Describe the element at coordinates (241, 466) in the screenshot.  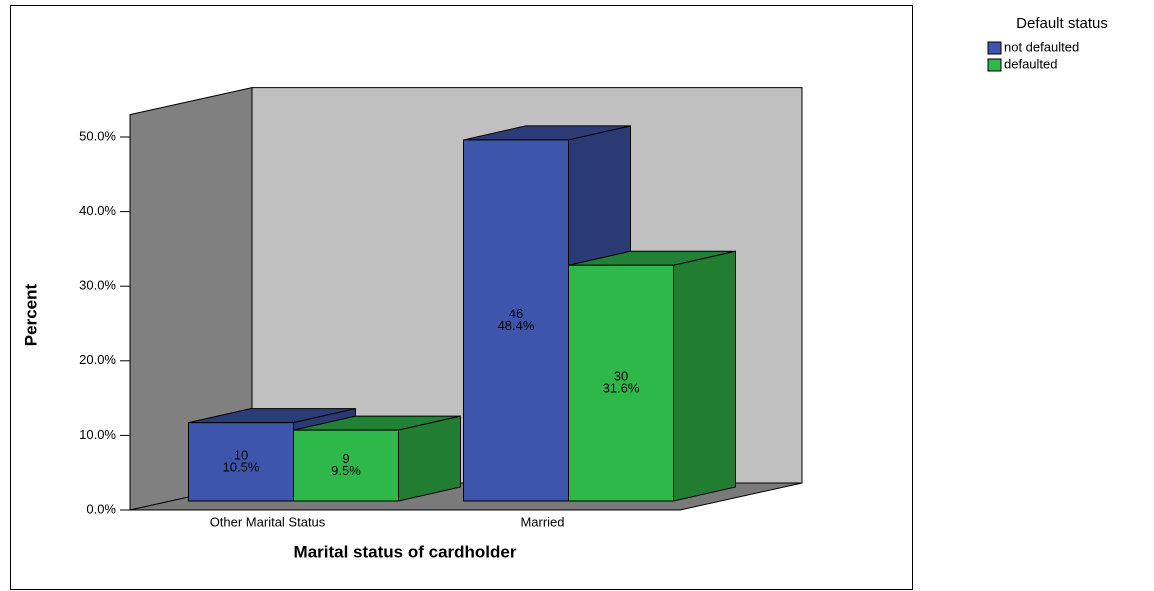
I see `bar-value-label: 10.5%` at that location.